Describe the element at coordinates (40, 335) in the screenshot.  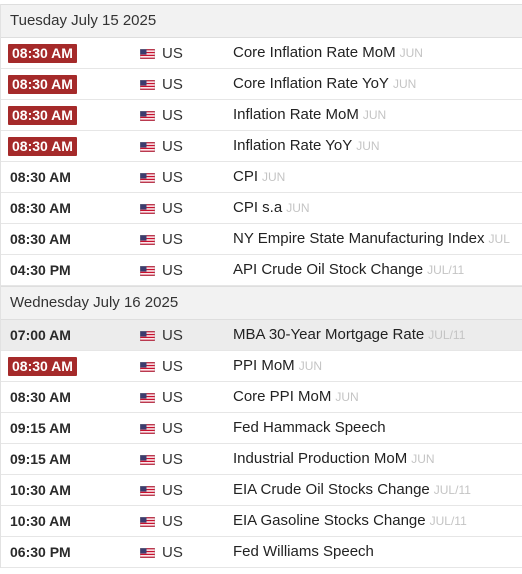
I see `event-time: 07:00 AM` at that location.